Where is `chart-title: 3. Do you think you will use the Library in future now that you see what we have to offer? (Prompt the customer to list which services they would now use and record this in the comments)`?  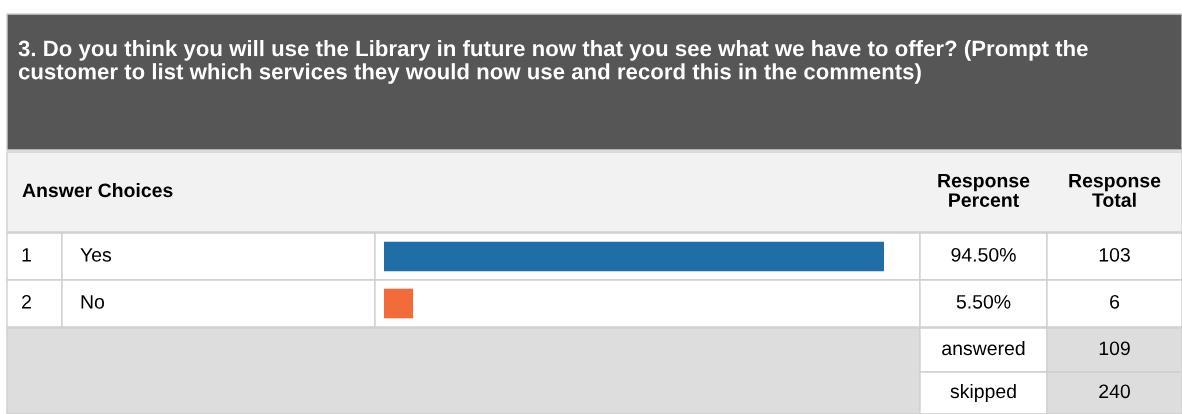
chart-title: 3. Do you think you will use the Library in future now that you see what we have to offer? (Prompt the customer to list which services they would now use and record this in the comments) is located at coordinates (553, 62).